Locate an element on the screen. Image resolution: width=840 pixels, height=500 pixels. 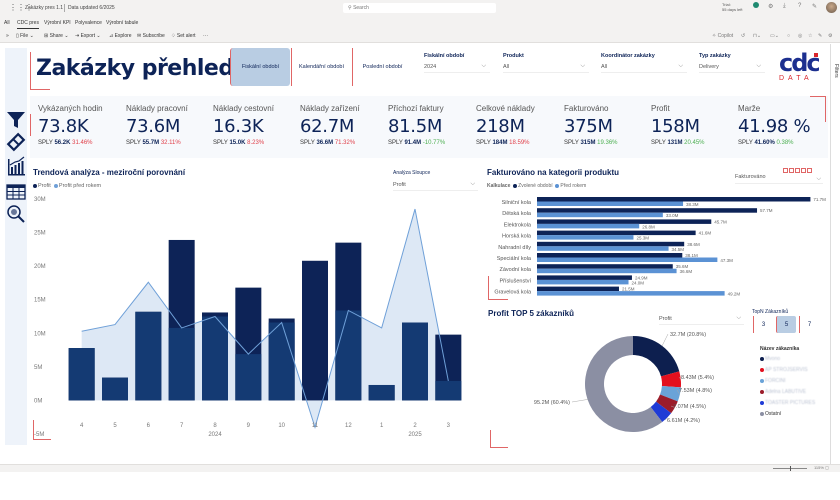
chart-icon is located at coordinates (16, 166).